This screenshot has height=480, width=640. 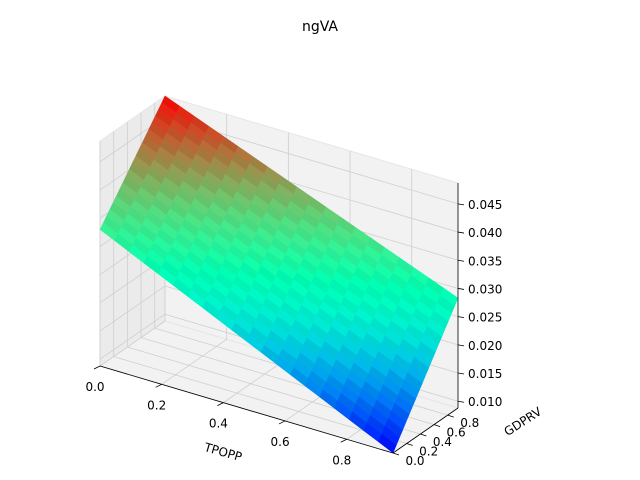 I want to click on chart-title: ngVA, so click(x=320, y=27).